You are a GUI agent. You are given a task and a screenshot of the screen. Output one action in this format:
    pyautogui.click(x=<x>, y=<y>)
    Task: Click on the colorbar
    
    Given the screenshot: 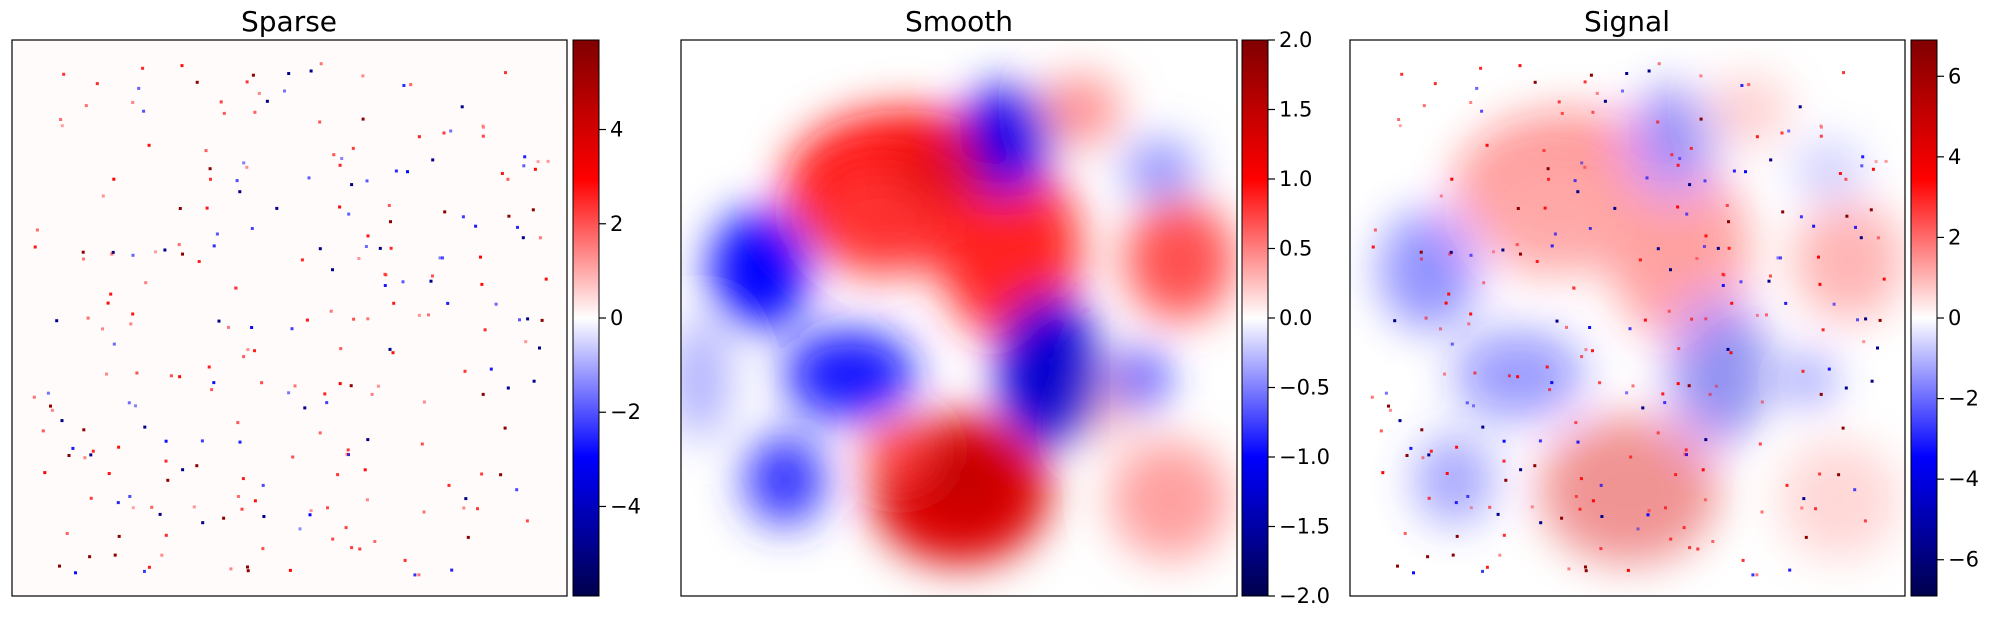 What is the action you would take?
    pyautogui.click(x=1255, y=318)
    